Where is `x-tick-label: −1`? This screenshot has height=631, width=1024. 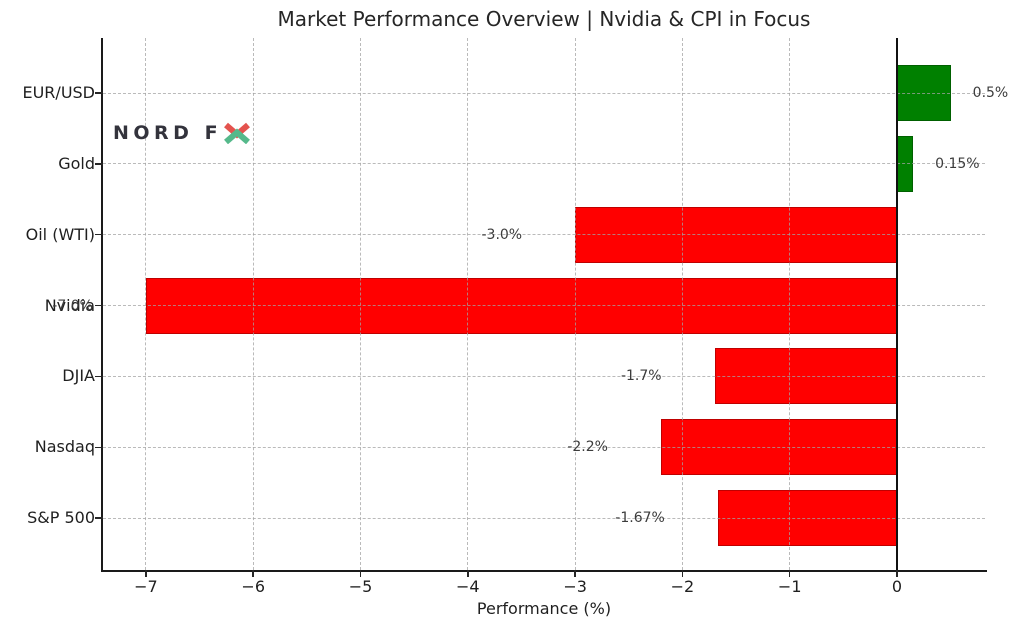
x-tick-label: −1 is located at coordinates (789, 586).